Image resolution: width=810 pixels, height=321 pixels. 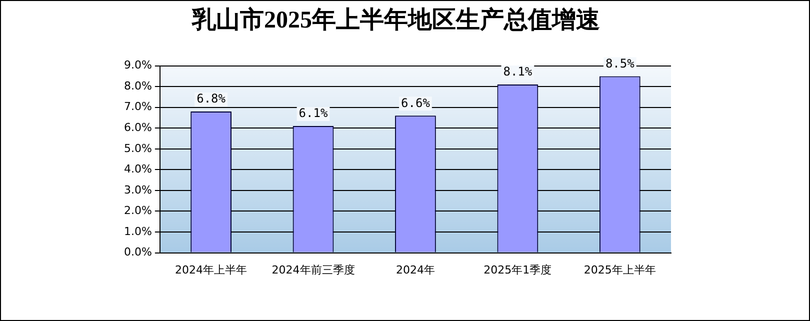 I want to click on y-tick-label: 2.0%, so click(x=138, y=211).